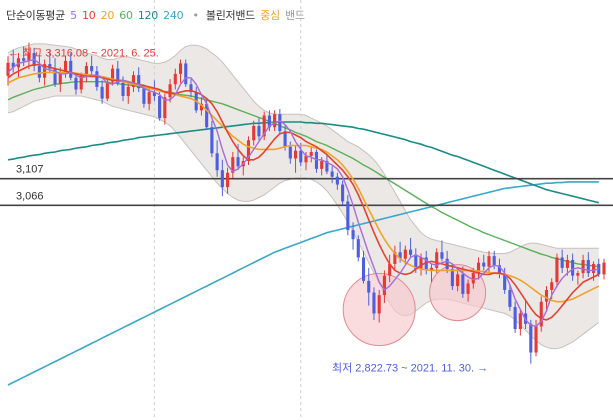  I want to click on ma-period-20: 20, so click(107, 15).